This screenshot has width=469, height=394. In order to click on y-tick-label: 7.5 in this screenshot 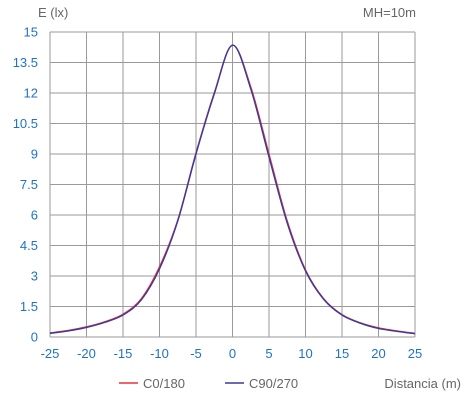, I will do `click(29, 184)`.